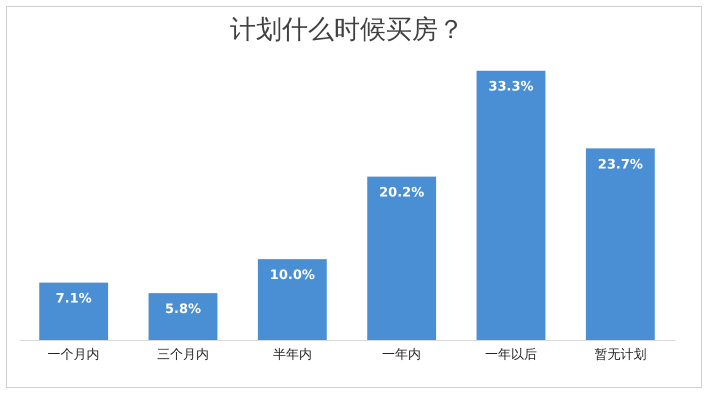 This screenshot has height=396, width=710. What do you see at coordinates (511, 87) in the screenshot?
I see `data-label: 33.3%` at bounding box center [511, 87].